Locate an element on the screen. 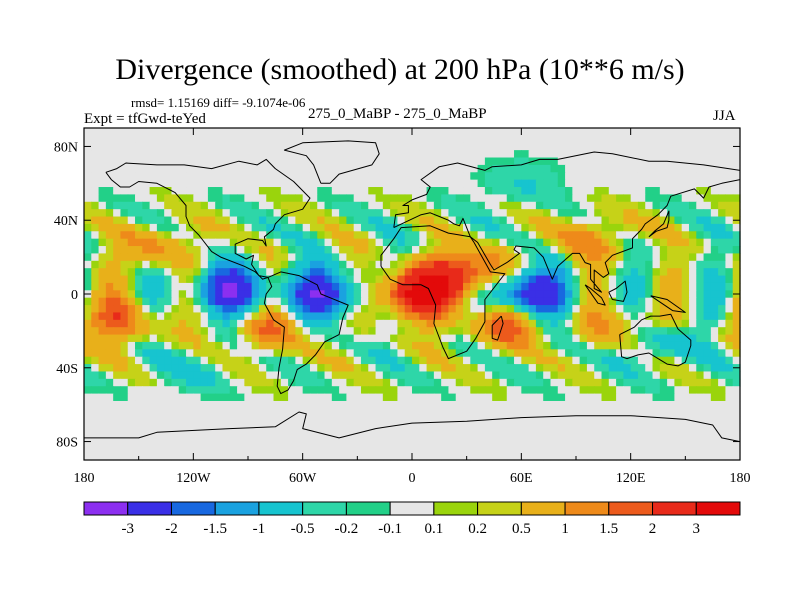 The height and width of the screenshot is (600, 800). y-tick-label: 80S is located at coordinates (67, 443).